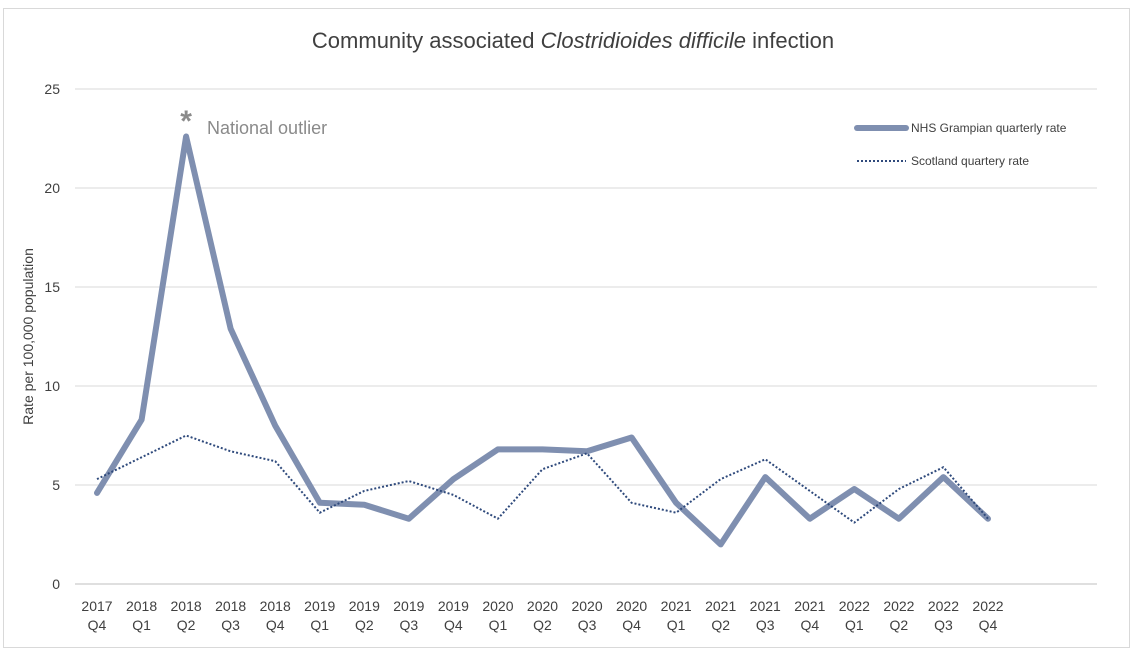  What do you see at coordinates (28, 336) in the screenshot?
I see `y-axis-label: Rate per 100,000 population` at bounding box center [28, 336].